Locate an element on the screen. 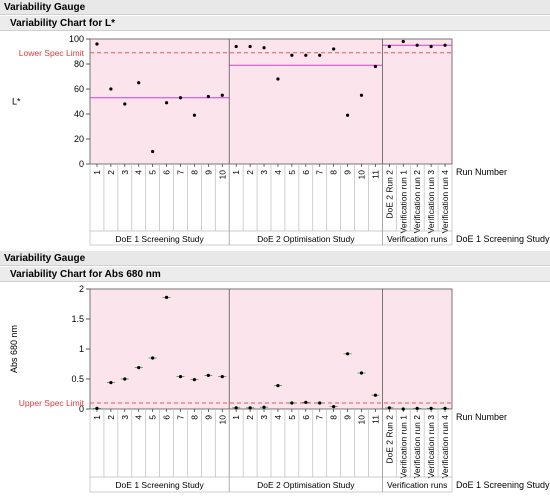 The image size is (550, 500). chart-1-header: Variability Gauge is located at coordinates (275, 7).